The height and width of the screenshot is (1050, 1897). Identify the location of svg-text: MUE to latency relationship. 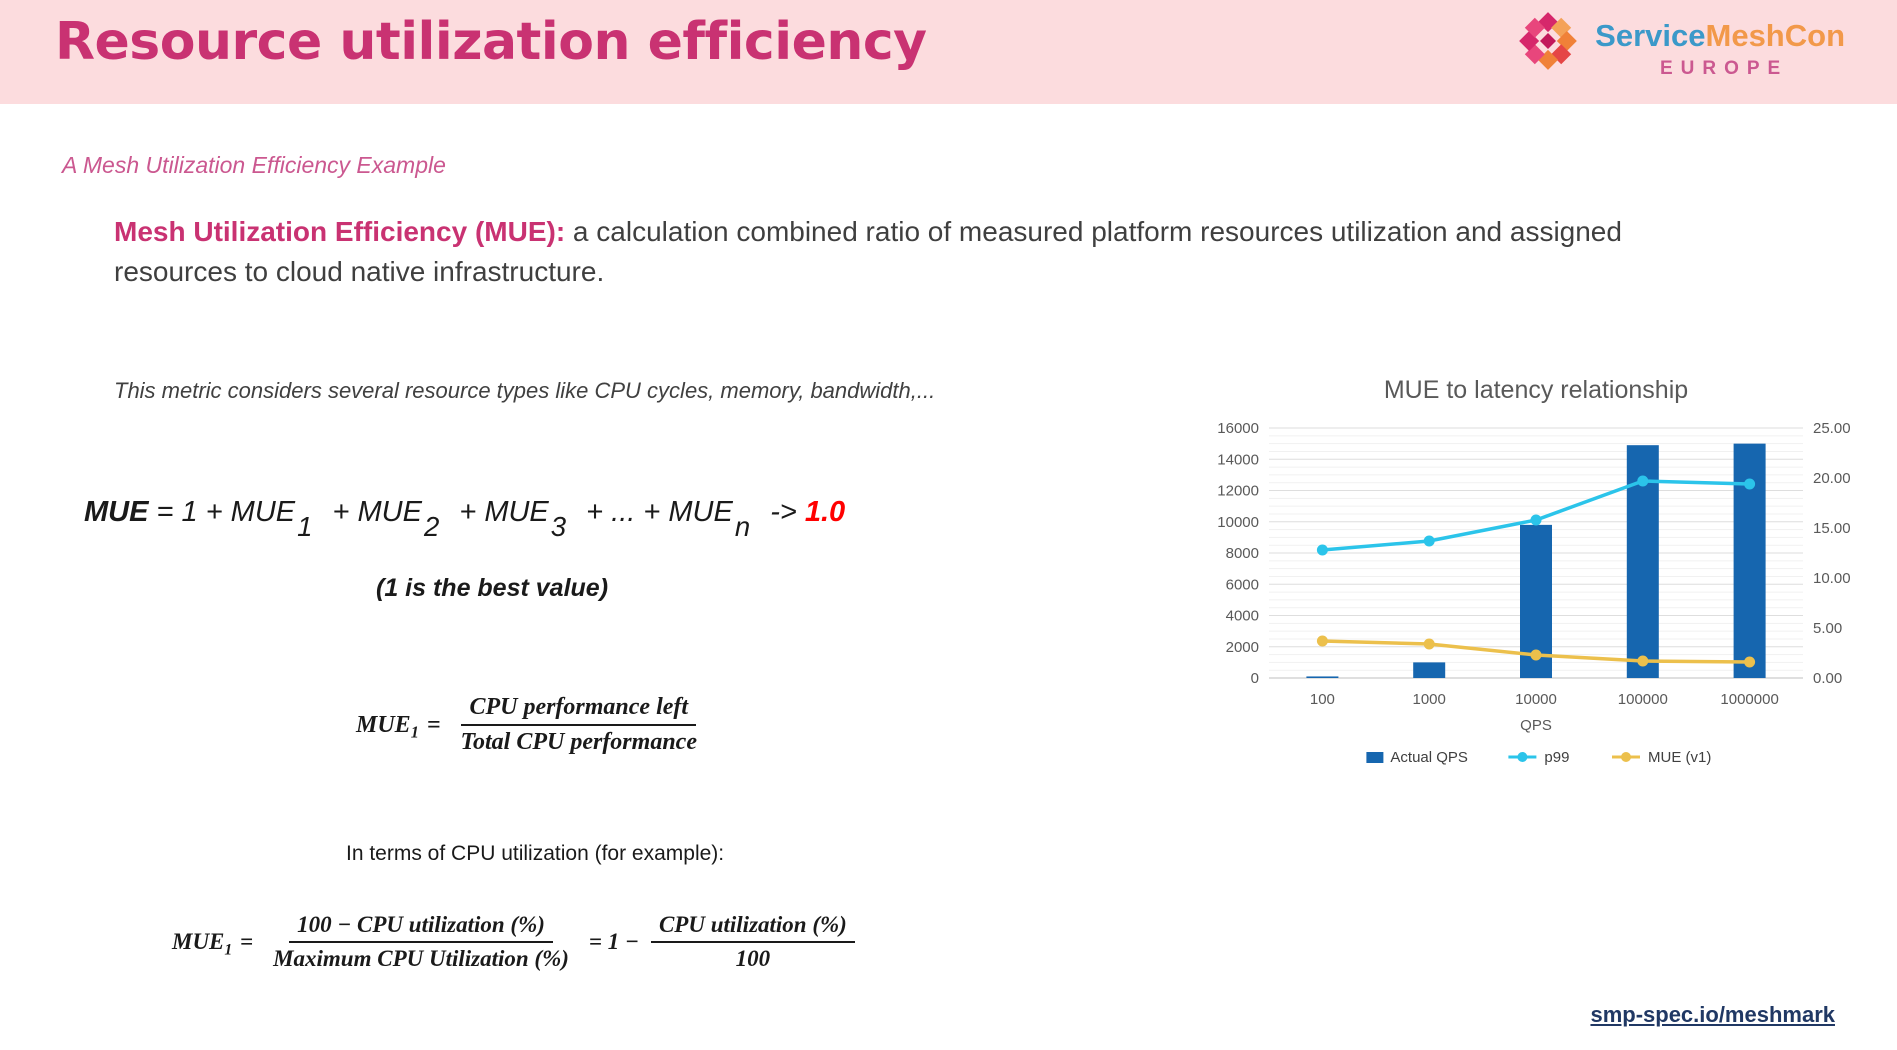
(1536, 390).